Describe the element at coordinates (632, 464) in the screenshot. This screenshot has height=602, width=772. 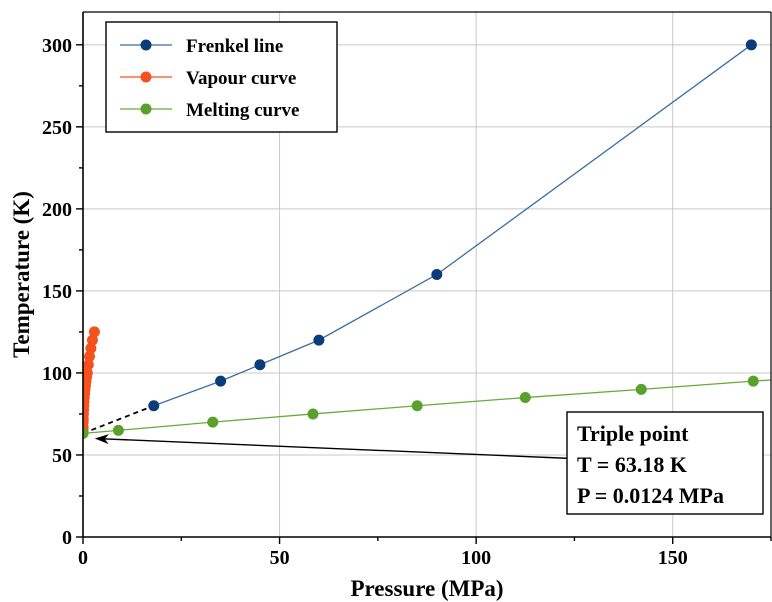
I see `annotation-text-line: T = 63.18 K` at that location.